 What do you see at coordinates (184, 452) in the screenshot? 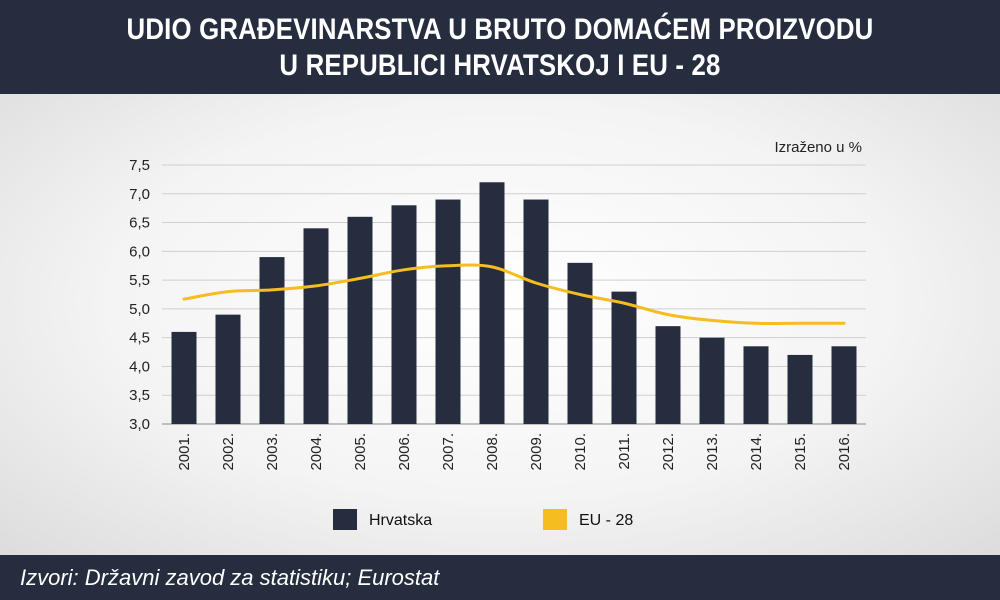
I see `x-tick-label: 2001.` at bounding box center [184, 452].